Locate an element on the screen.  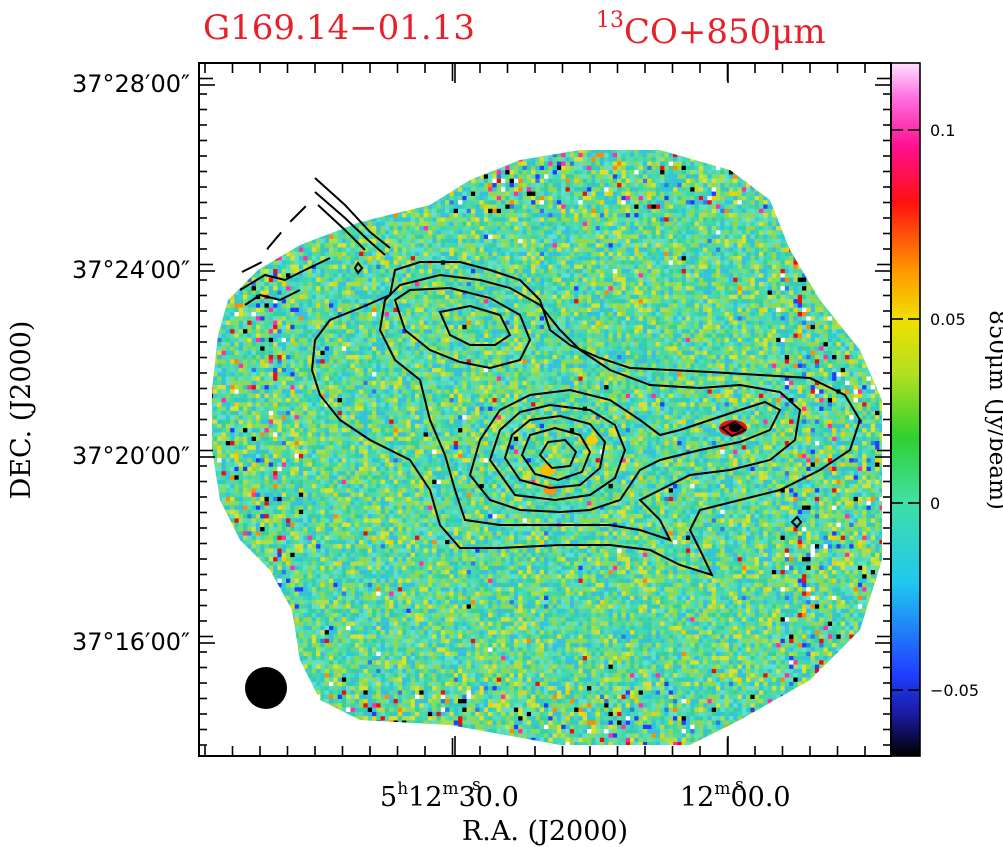
isotope-superscript: 13 is located at coordinates (610, 20).